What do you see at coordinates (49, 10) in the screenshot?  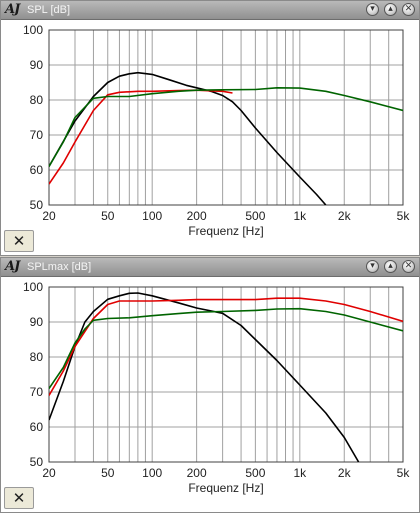 I see `window-title: SPL [dB]` at bounding box center [49, 10].